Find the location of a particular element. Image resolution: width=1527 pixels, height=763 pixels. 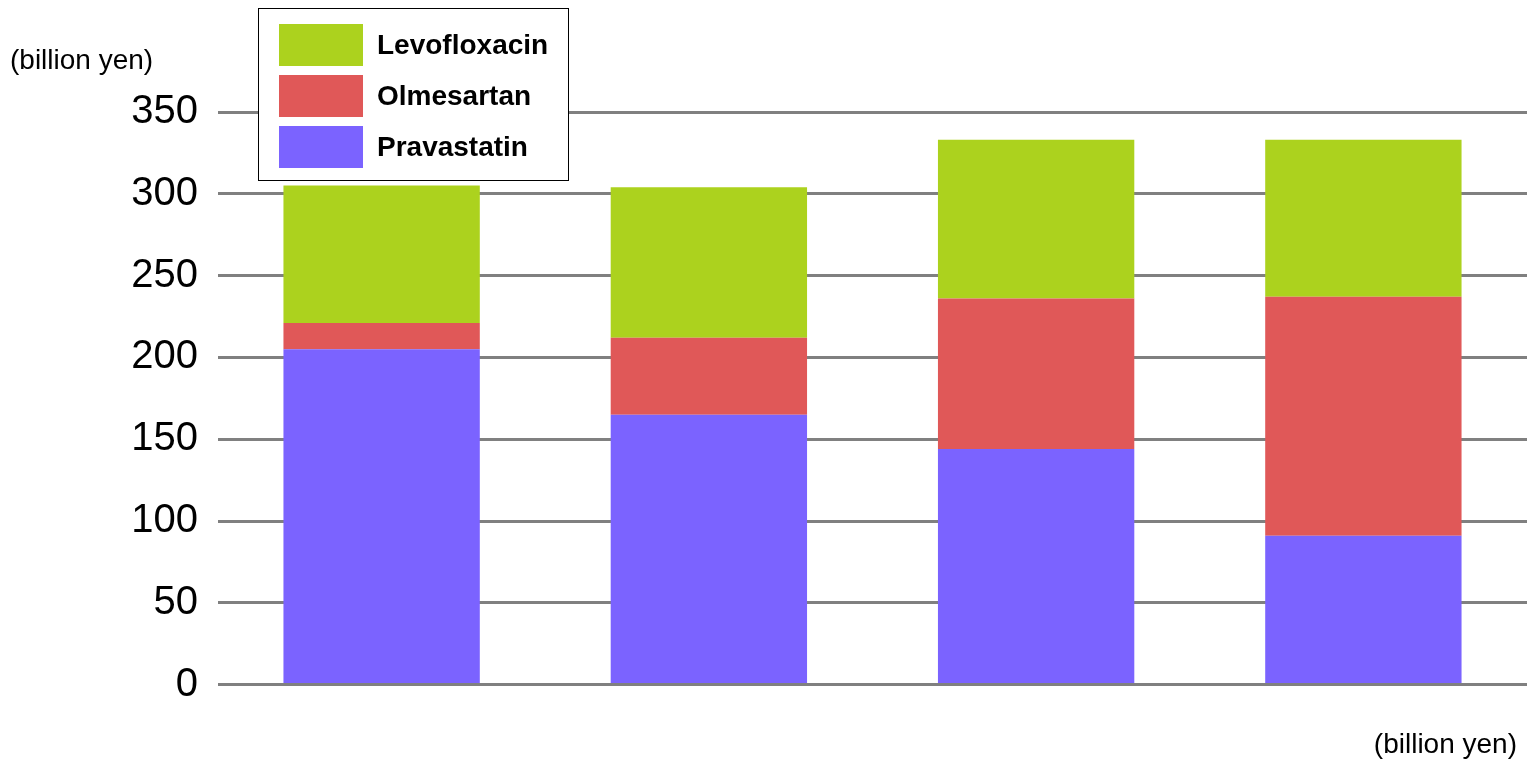

x-axis-title: (billion yen) is located at coordinates (1445, 744).